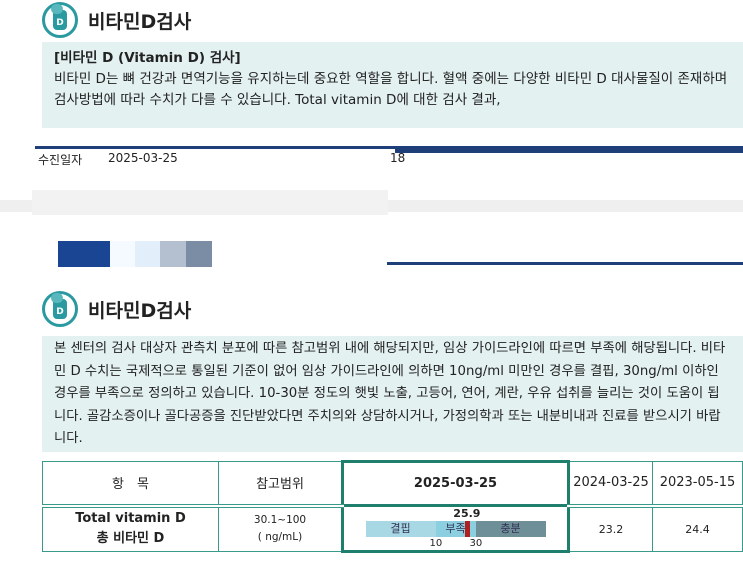 This screenshot has height=563, width=743. What do you see at coordinates (400, 528) in the screenshot?
I see `gauge-deficient: 결핍` at bounding box center [400, 528].